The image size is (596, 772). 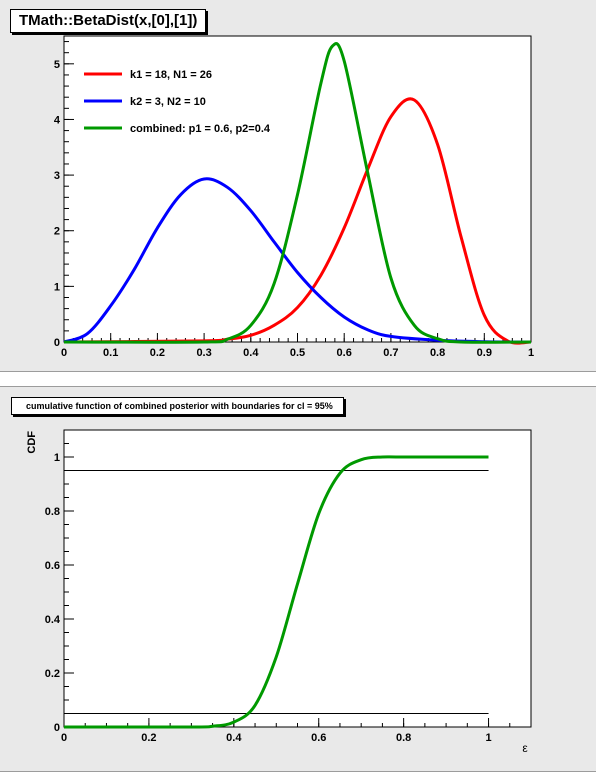 What do you see at coordinates (57, 65) in the screenshot?
I see `y-tick-label: 5` at bounding box center [57, 65].